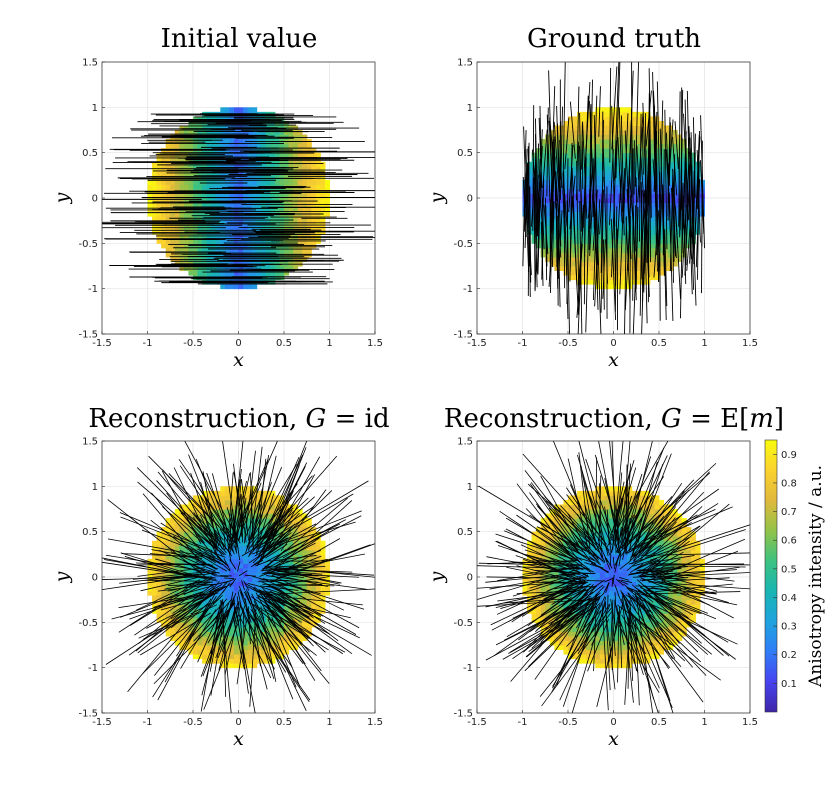 This screenshot has height=803, width=830. Describe the element at coordinates (148, 722) in the screenshot. I see `x-tick-label: -1` at that location.